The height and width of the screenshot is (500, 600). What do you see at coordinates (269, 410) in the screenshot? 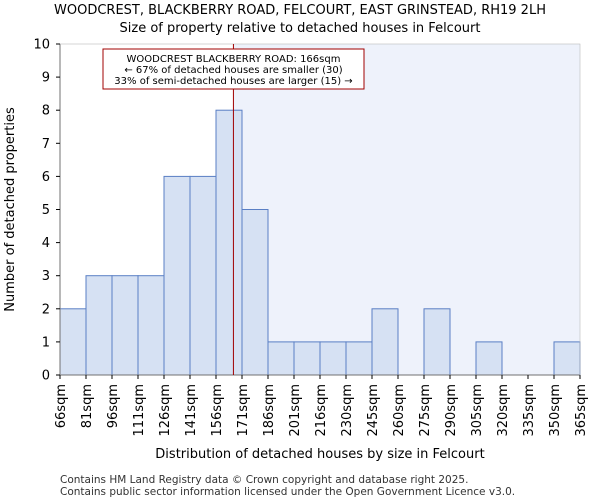
I see `x-tick-label-186sqm: 186sqm` at bounding box center [269, 410].